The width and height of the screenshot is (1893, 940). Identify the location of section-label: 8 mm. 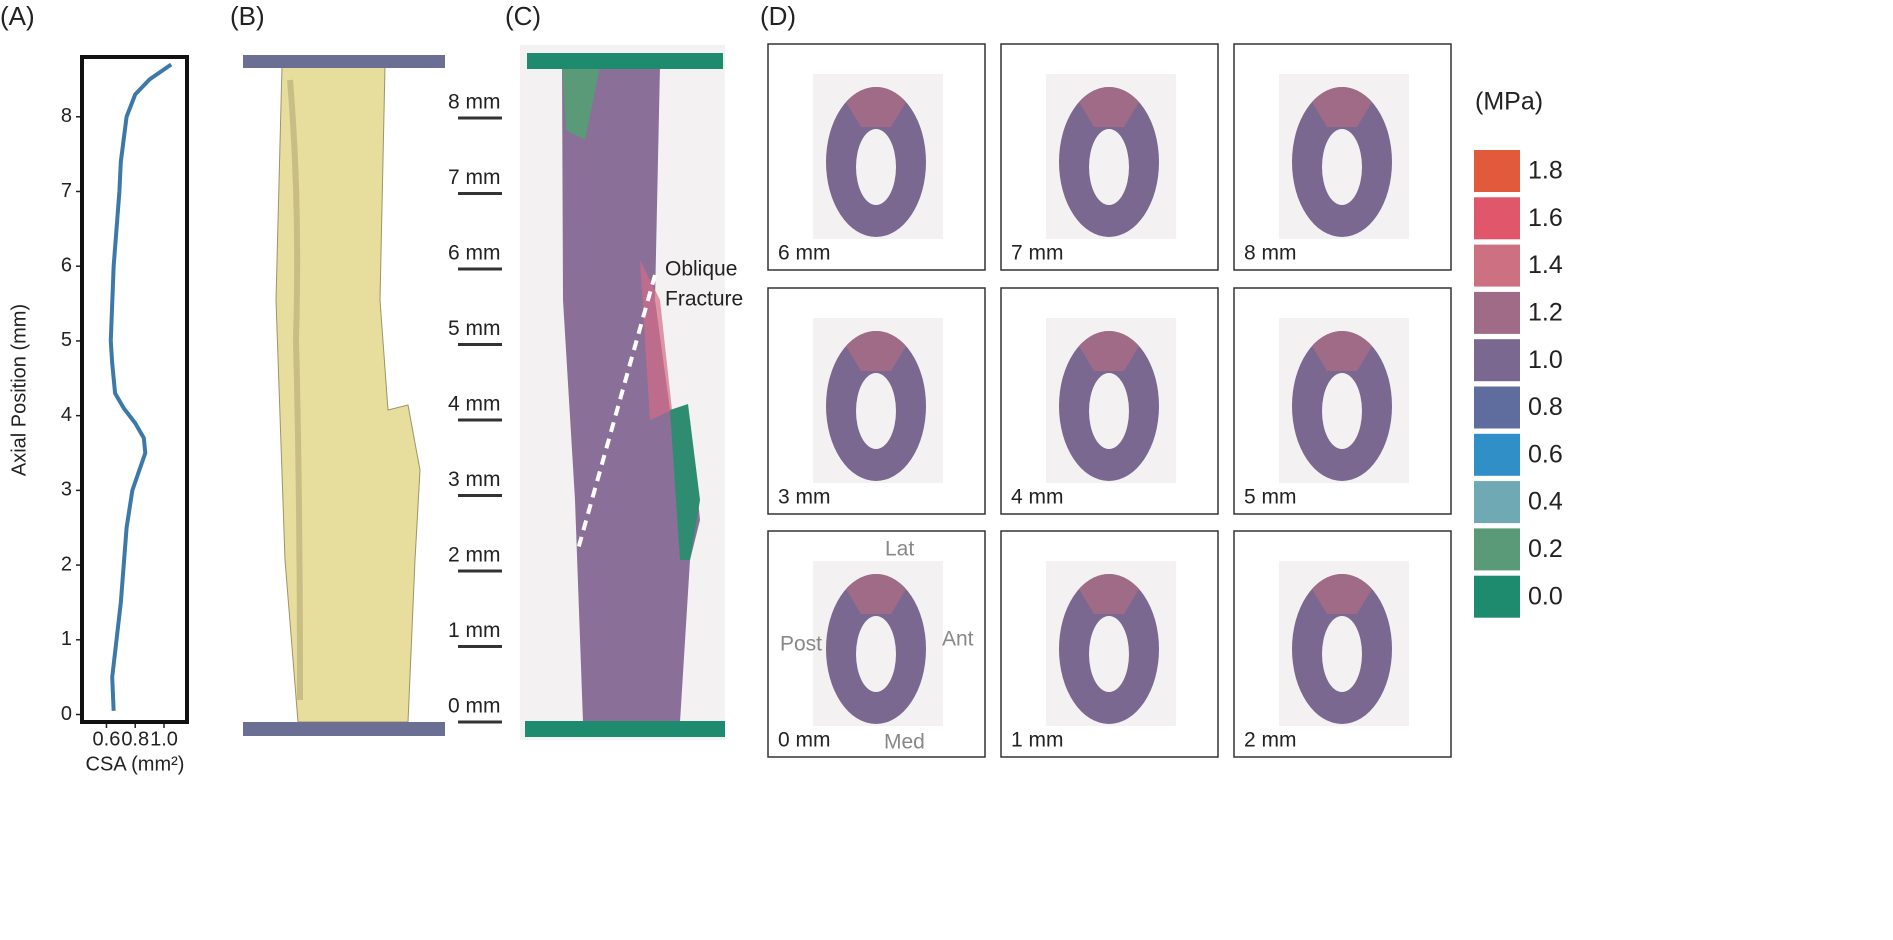
(1270, 253).